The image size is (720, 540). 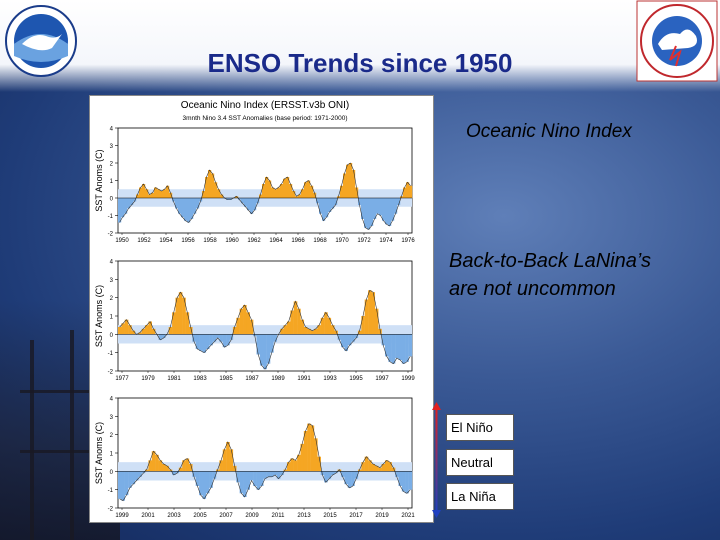 I want to click on x-tick-label: 1999, so click(x=408, y=379).